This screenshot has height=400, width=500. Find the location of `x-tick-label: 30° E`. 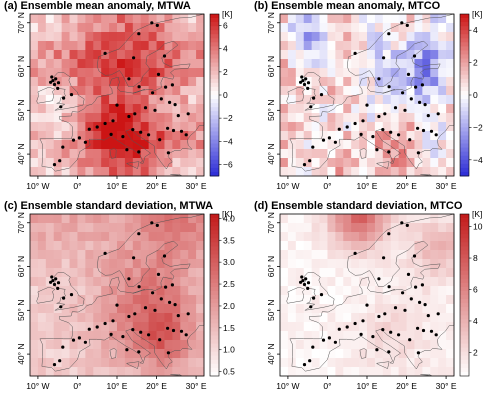

x-tick-label: 30° E is located at coordinates (196, 186).